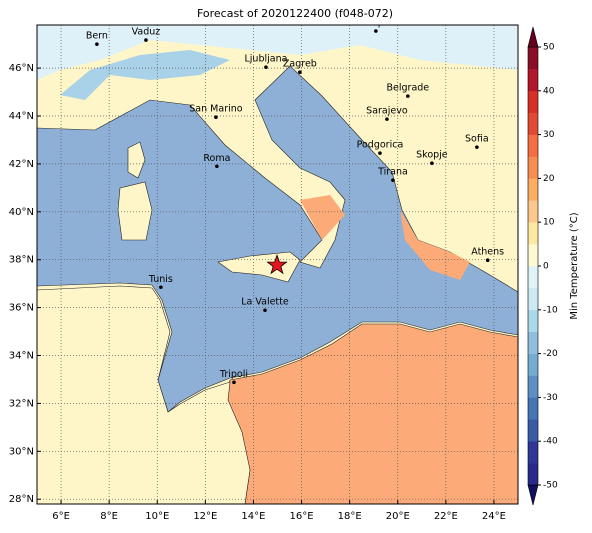 This screenshot has height=533, width=592. I want to click on city-label: Budapest, so click(375, 22).